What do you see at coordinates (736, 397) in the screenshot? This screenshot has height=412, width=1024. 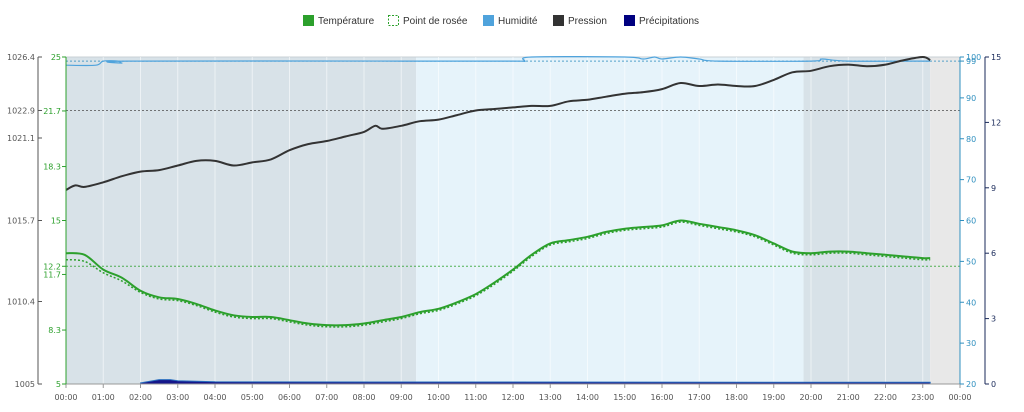 I see `x-tick-label: 18:00` at bounding box center [736, 397].